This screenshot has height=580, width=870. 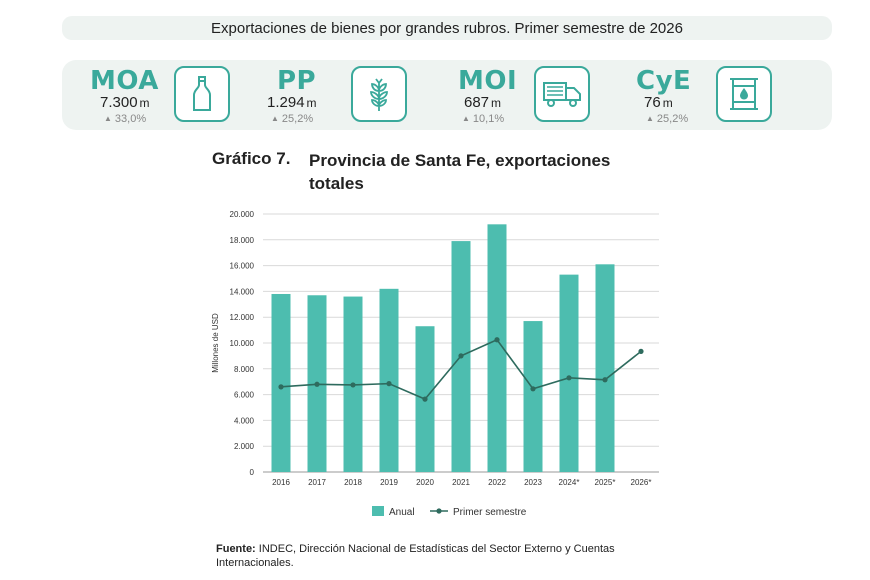 What do you see at coordinates (242, 266) in the screenshot?
I see `y-tick-label: 16.000` at bounding box center [242, 266].